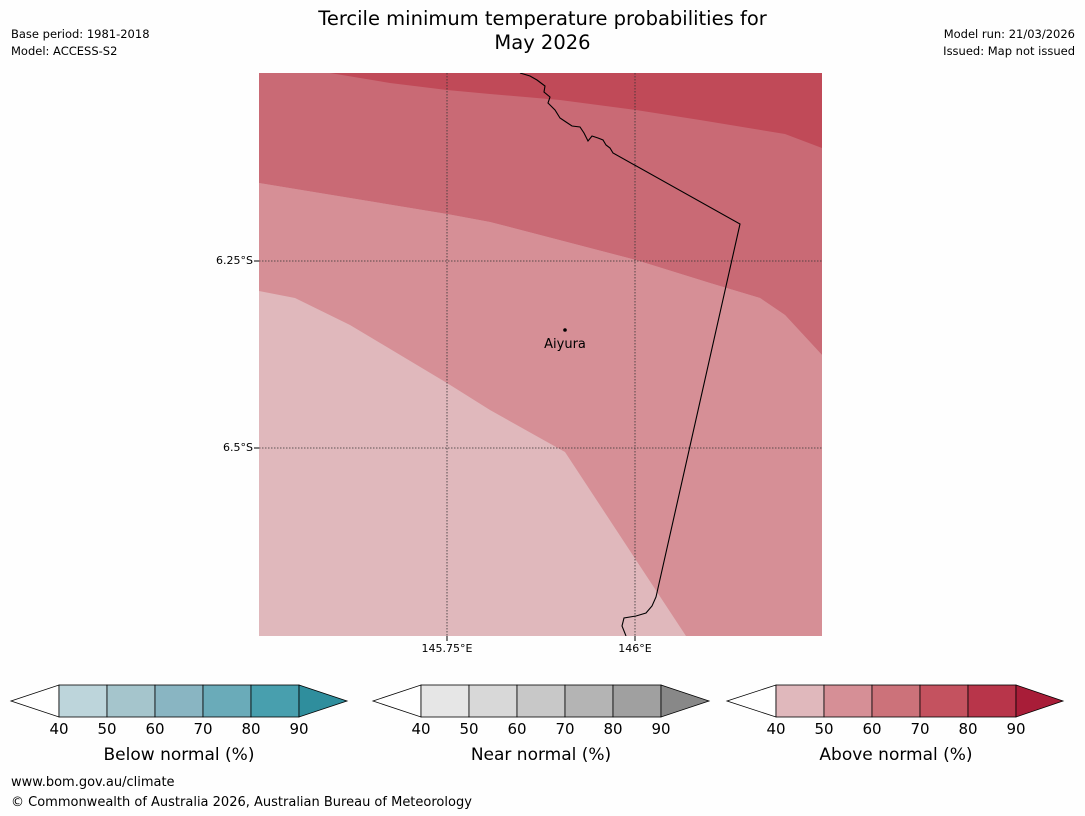 This screenshot has width=1085, height=816. What do you see at coordinates (565, 330) in the screenshot?
I see `aiyura-marker` at bounding box center [565, 330].